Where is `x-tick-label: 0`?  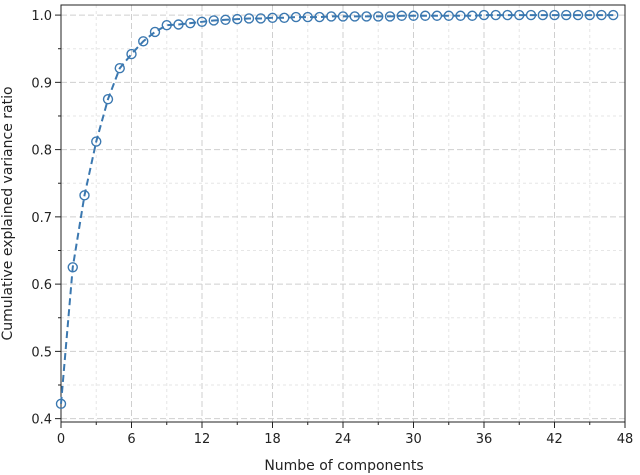 x-tick-label: 0 is located at coordinates (61, 439).